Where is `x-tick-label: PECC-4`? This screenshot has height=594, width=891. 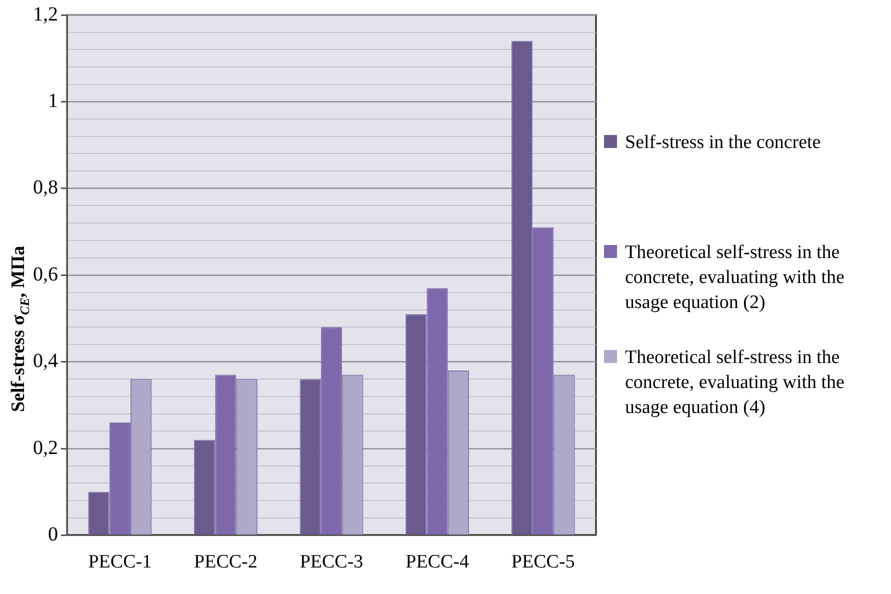
x-tick-label: PECC-4 is located at coordinates (438, 562).